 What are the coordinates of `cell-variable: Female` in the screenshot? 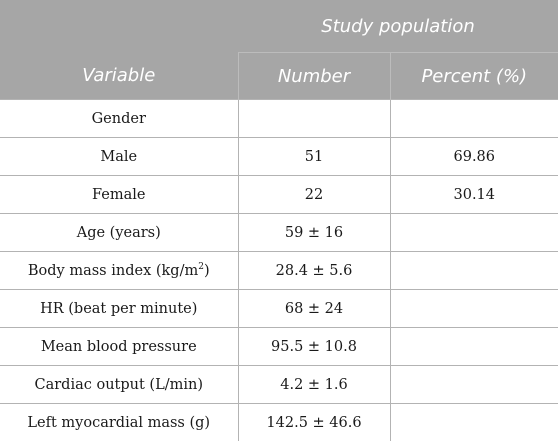 It's located at (119, 194).